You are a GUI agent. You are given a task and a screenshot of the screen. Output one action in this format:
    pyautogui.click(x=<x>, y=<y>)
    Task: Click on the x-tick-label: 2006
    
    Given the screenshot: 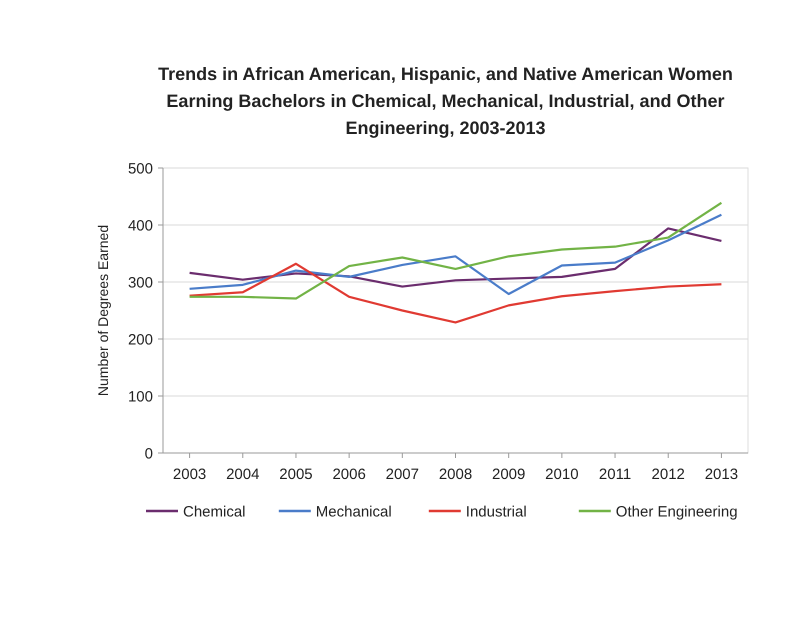 What is the action you would take?
    pyautogui.click(x=349, y=474)
    